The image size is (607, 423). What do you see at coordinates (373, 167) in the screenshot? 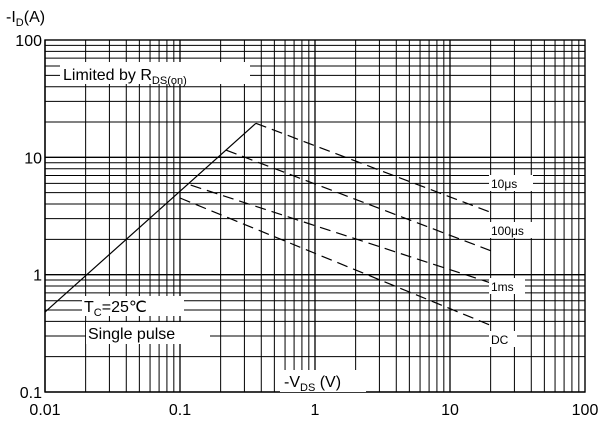
I see `series-line-10μs` at bounding box center [373, 167].